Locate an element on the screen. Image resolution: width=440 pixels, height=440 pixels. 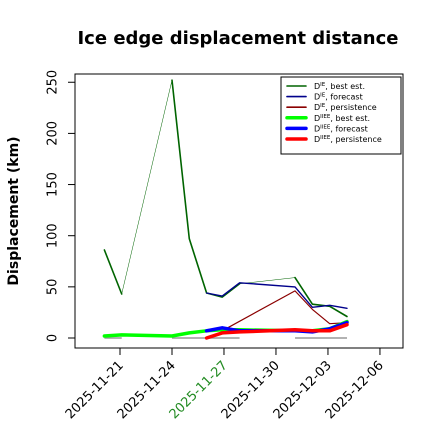
legend-entry: DIIEE, forecast is located at coordinates (341, 128).